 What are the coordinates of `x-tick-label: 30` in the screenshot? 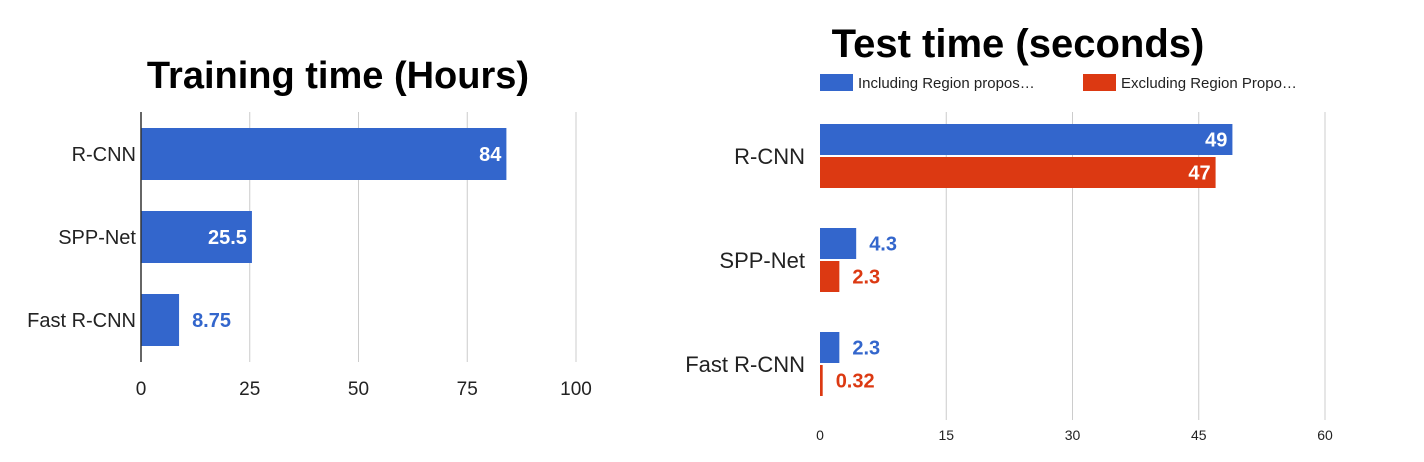 It's located at (1073, 435).